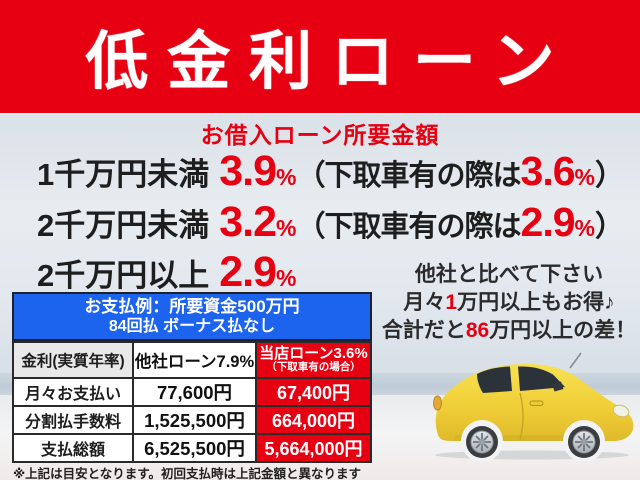 This screenshot has height=480, width=640. I want to click on promo-line3-post: 万円以上の差！, so click(563, 330).